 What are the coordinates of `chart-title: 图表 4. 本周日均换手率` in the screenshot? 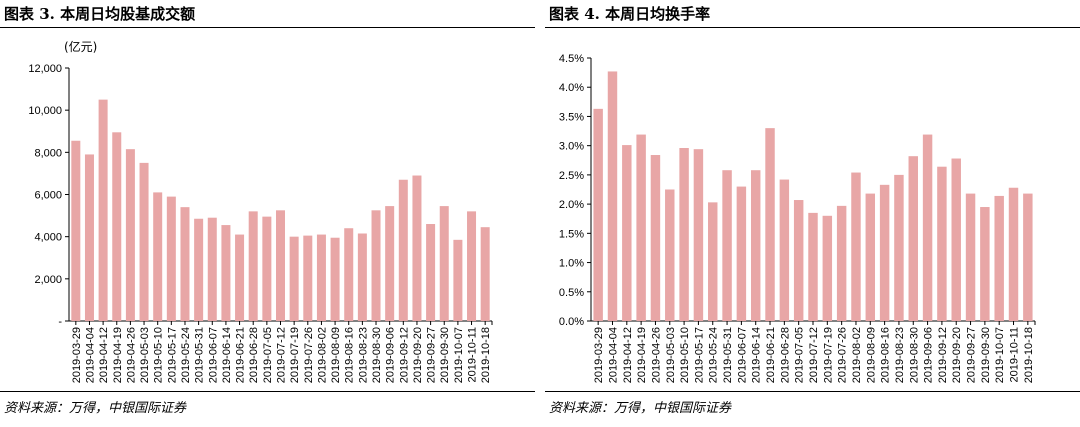 It's located at (630, 14).